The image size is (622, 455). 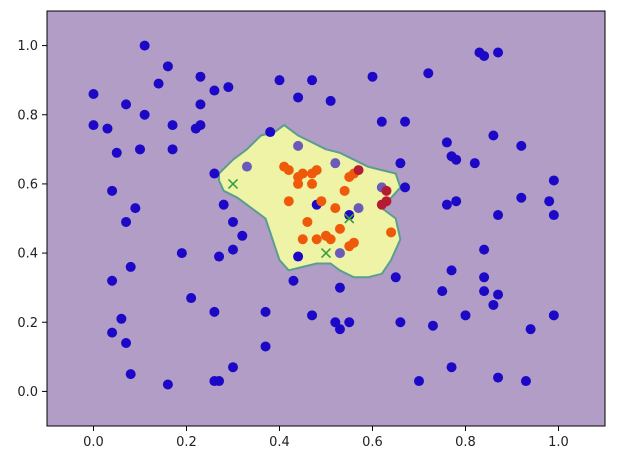 What do you see at coordinates (279, 442) in the screenshot?
I see `x-tick-label: 0.4` at bounding box center [279, 442].